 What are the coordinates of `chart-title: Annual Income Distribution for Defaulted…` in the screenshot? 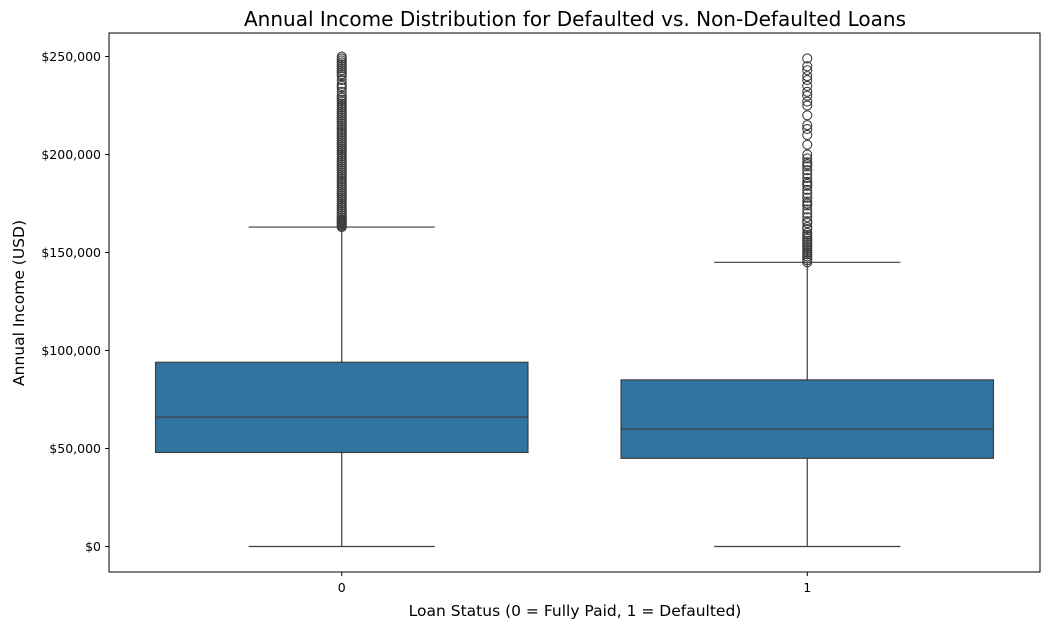 It's located at (575, 19).